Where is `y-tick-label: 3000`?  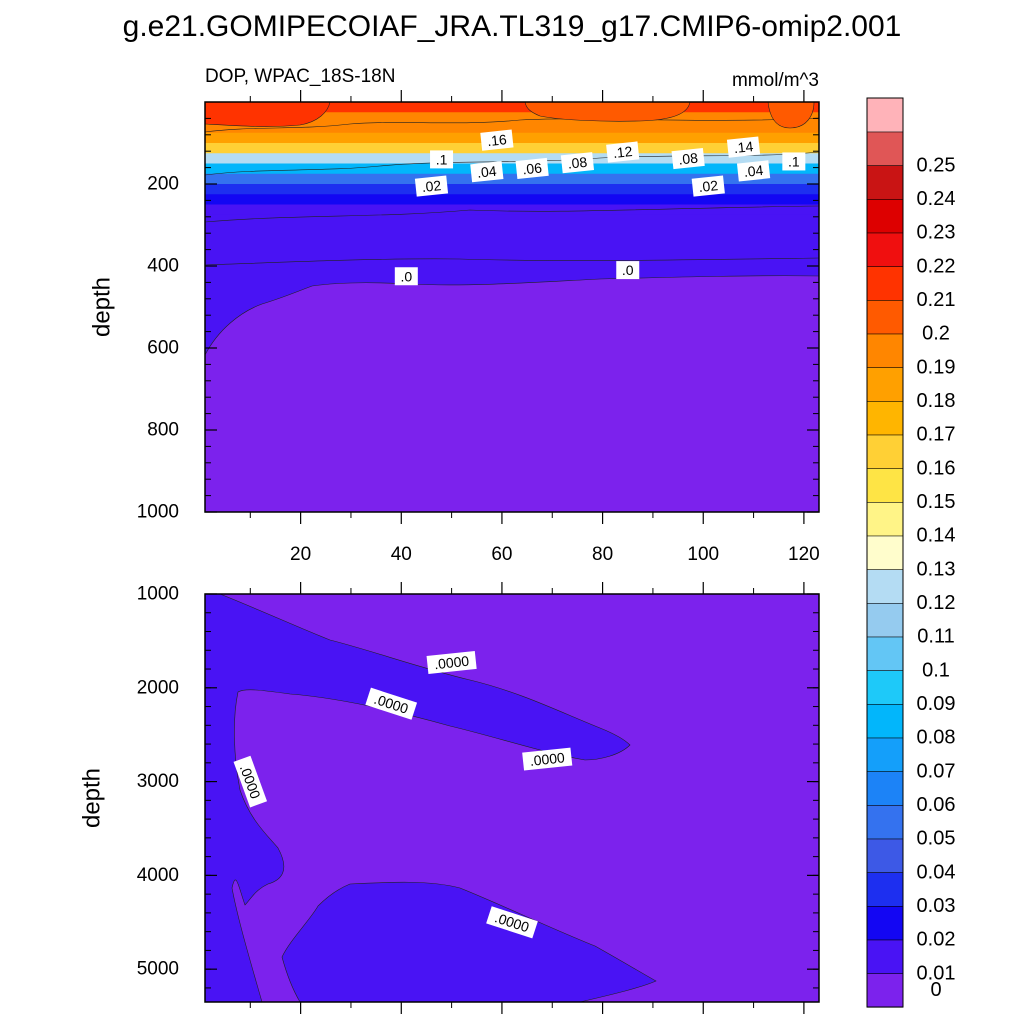
y-tick-label: 3000 is located at coordinates (158, 781).